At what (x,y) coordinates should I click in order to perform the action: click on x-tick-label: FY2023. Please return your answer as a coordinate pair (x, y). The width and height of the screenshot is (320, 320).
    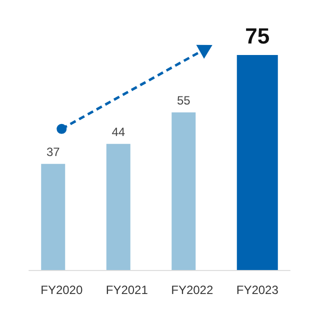
    Looking at the image, I should click on (257, 290).